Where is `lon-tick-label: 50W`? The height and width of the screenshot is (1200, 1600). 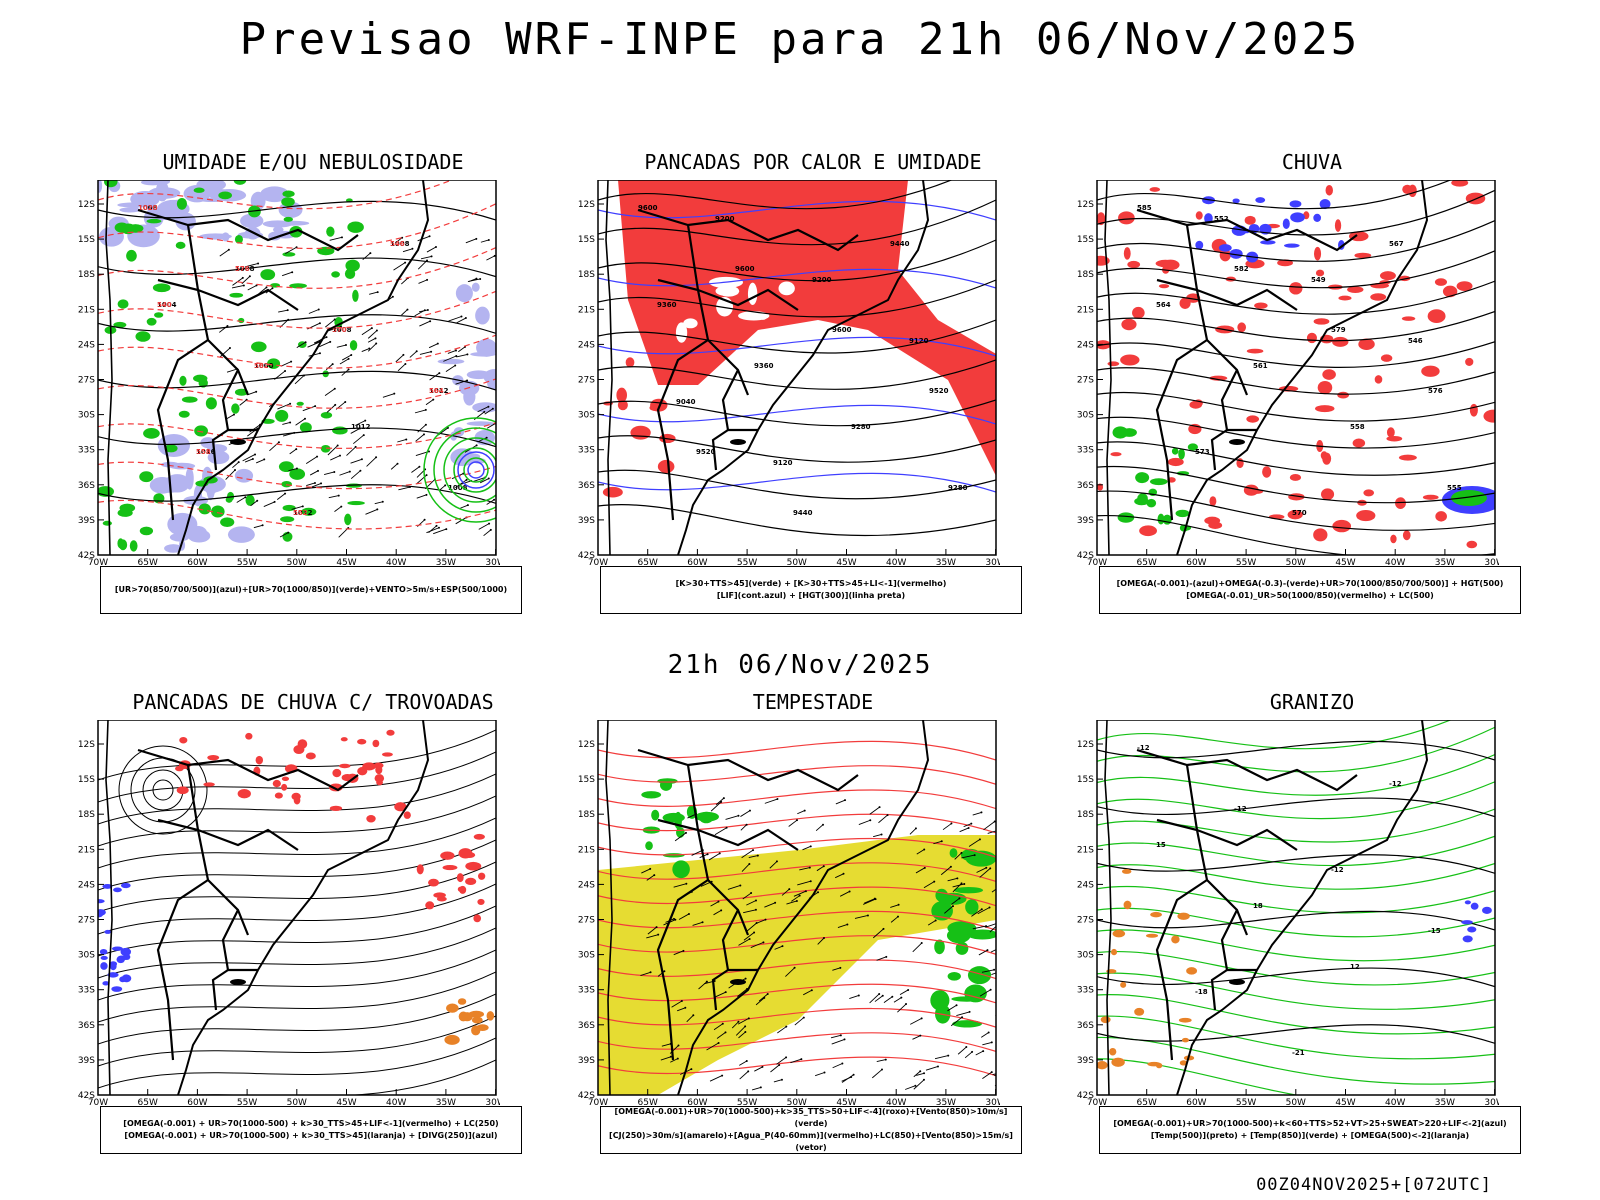 lon-tick-label: 50W is located at coordinates (797, 1101).